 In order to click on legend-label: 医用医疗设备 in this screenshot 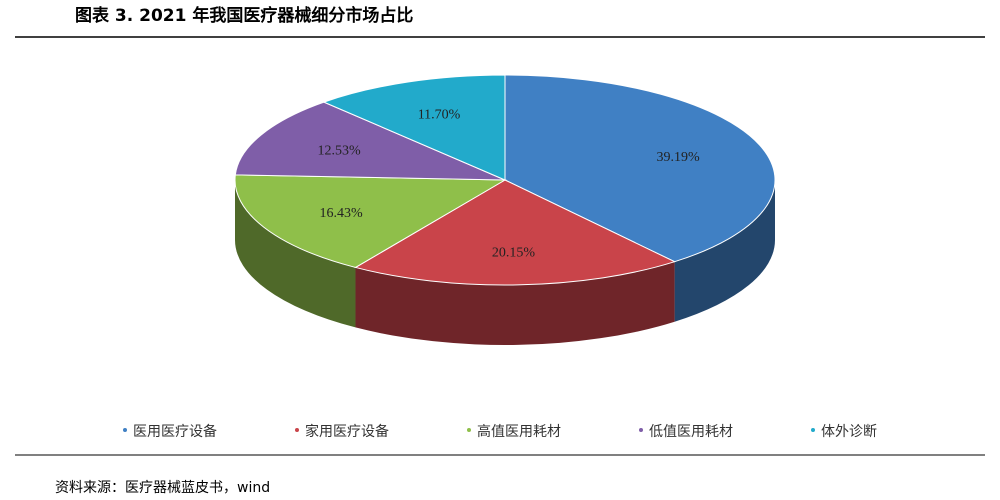, I will do `click(175, 431)`.